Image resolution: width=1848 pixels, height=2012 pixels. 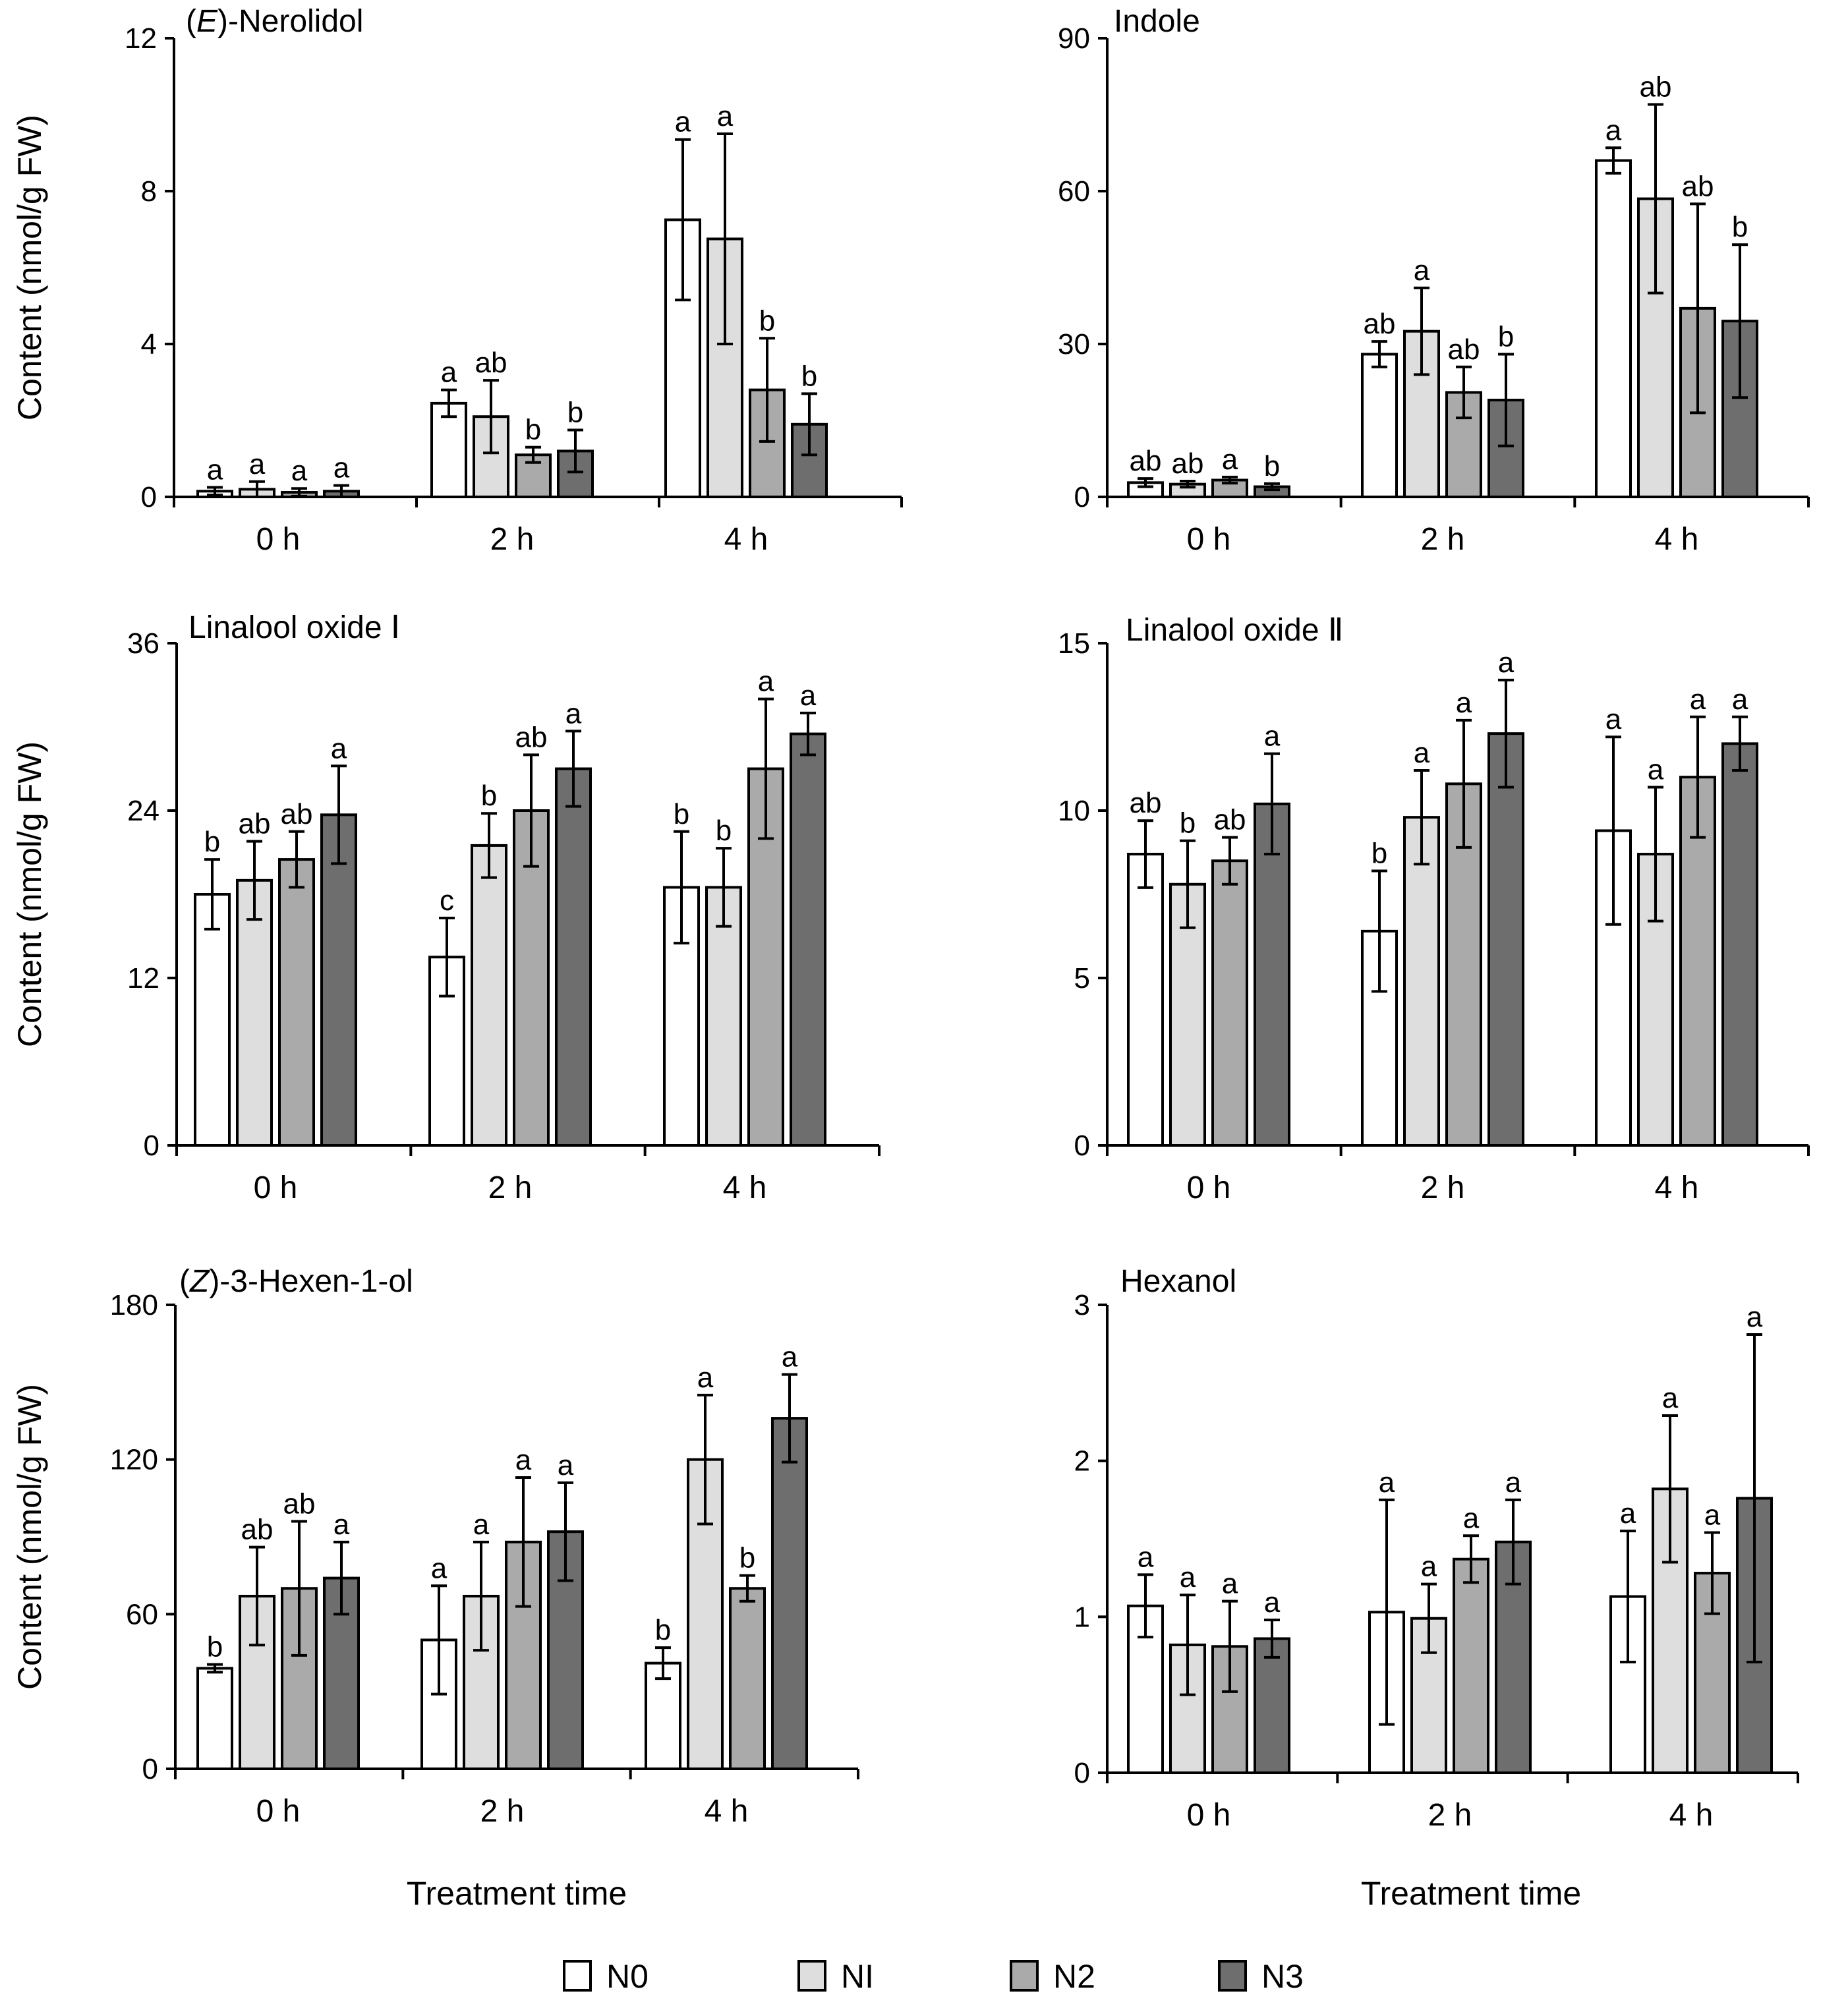 What do you see at coordinates (134, 1460) in the screenshot?
I see `y-tick-label: 120` at bounding box center [134, 1460].